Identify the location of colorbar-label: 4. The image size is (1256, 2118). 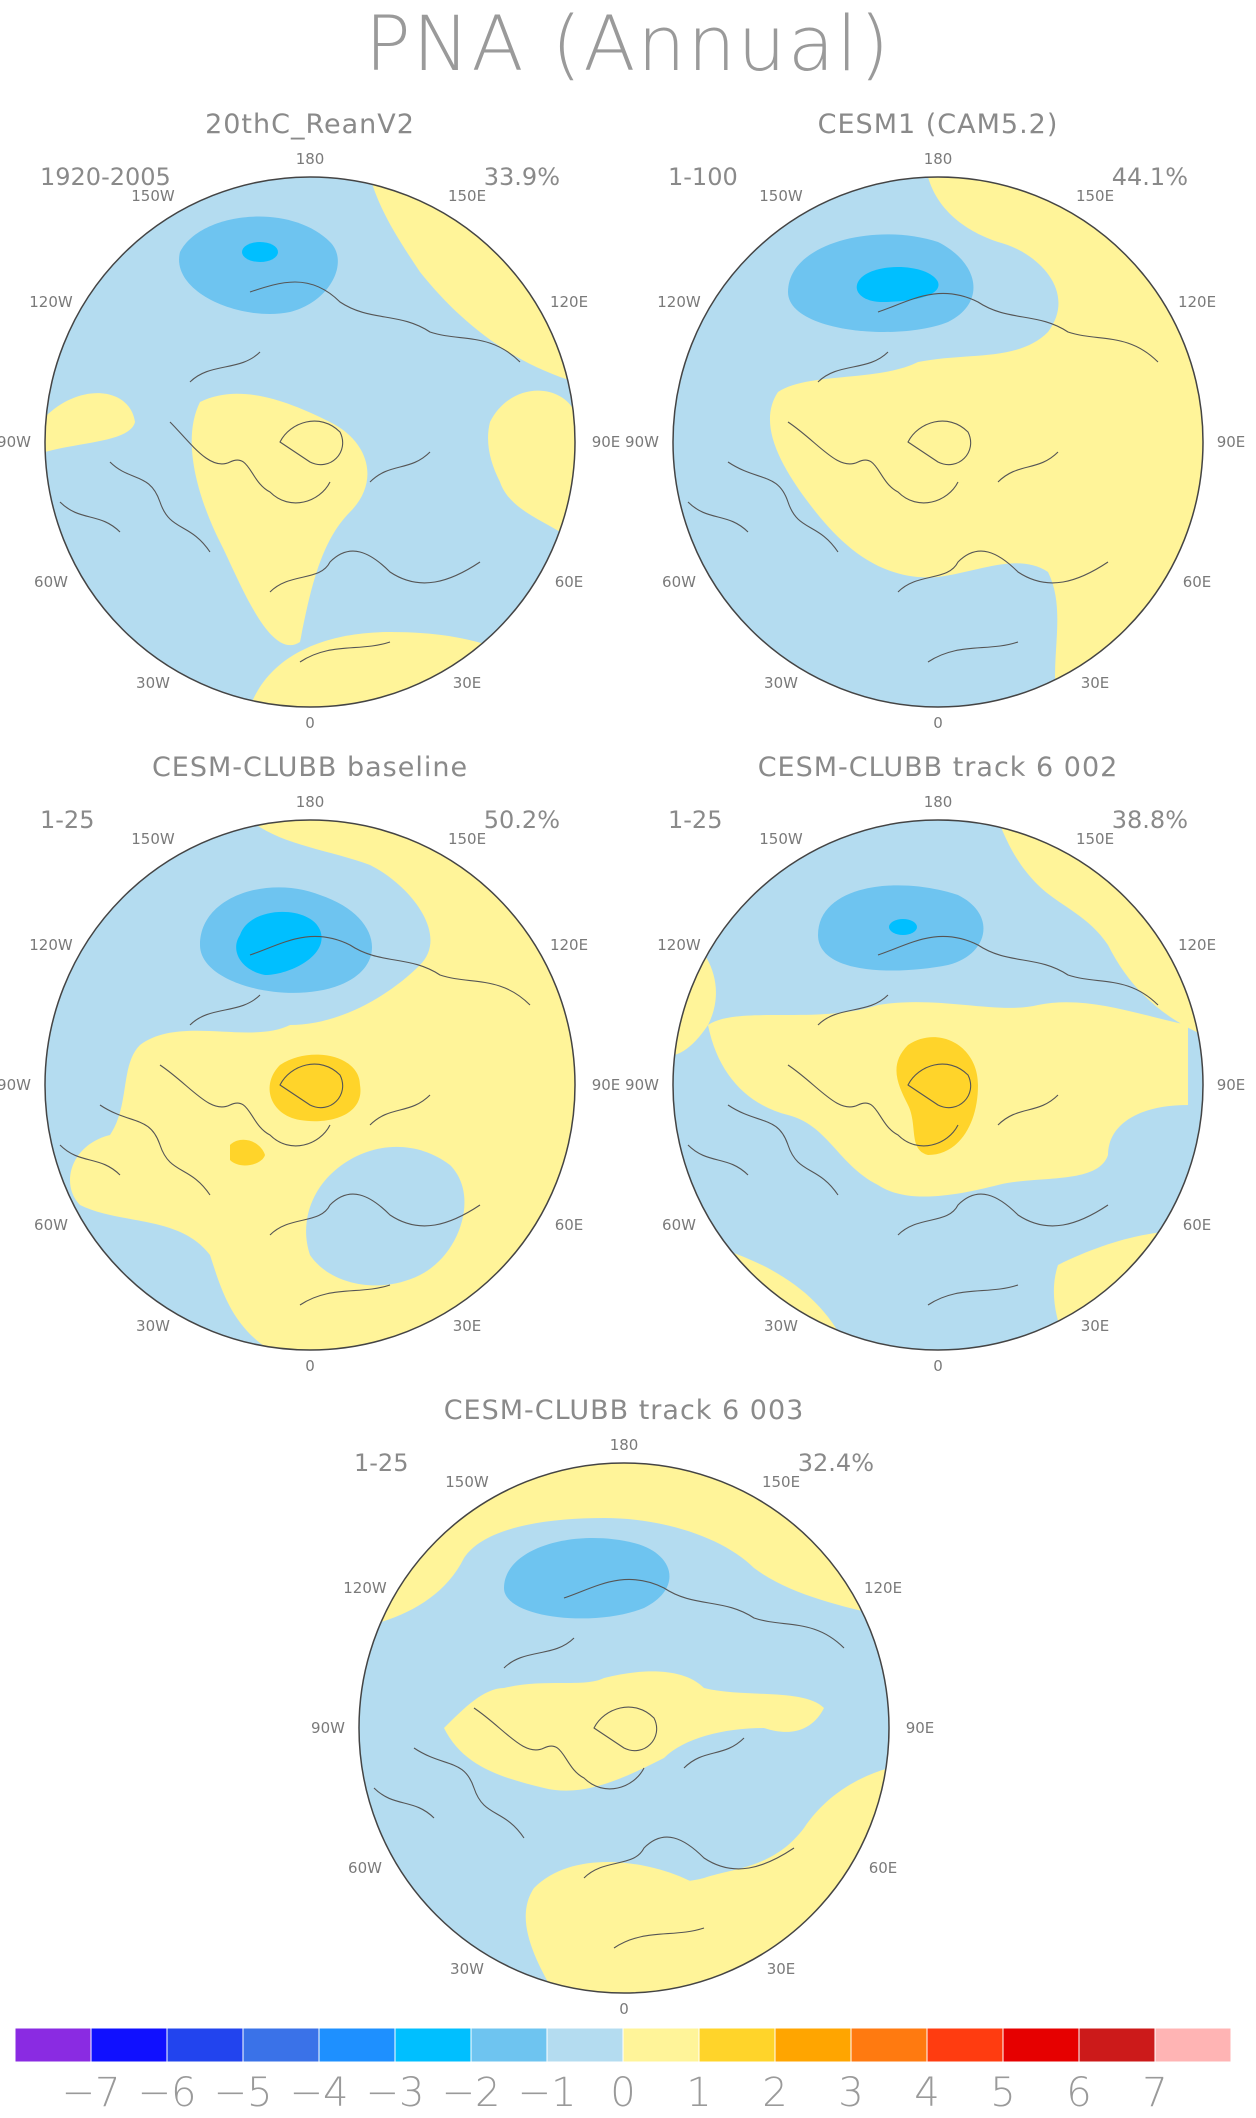
(926, 2093).